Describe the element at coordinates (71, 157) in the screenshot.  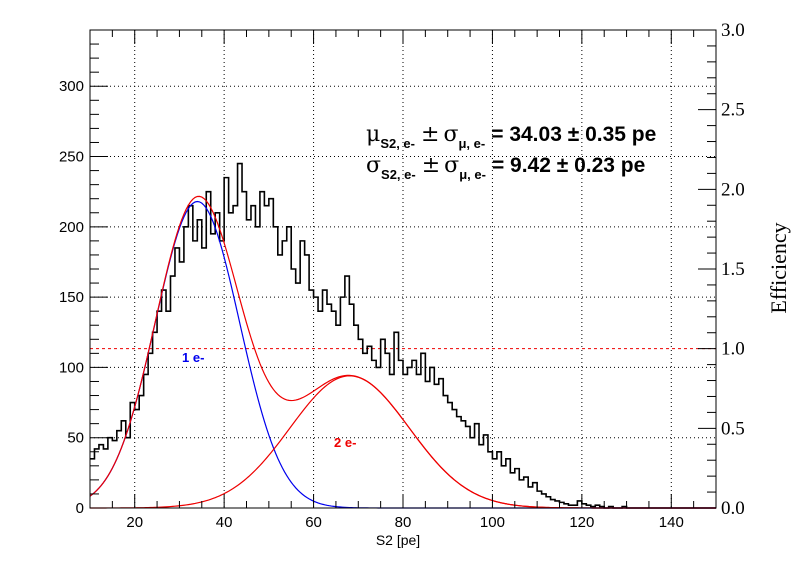
I see `y-tick-label: 250` at that location.